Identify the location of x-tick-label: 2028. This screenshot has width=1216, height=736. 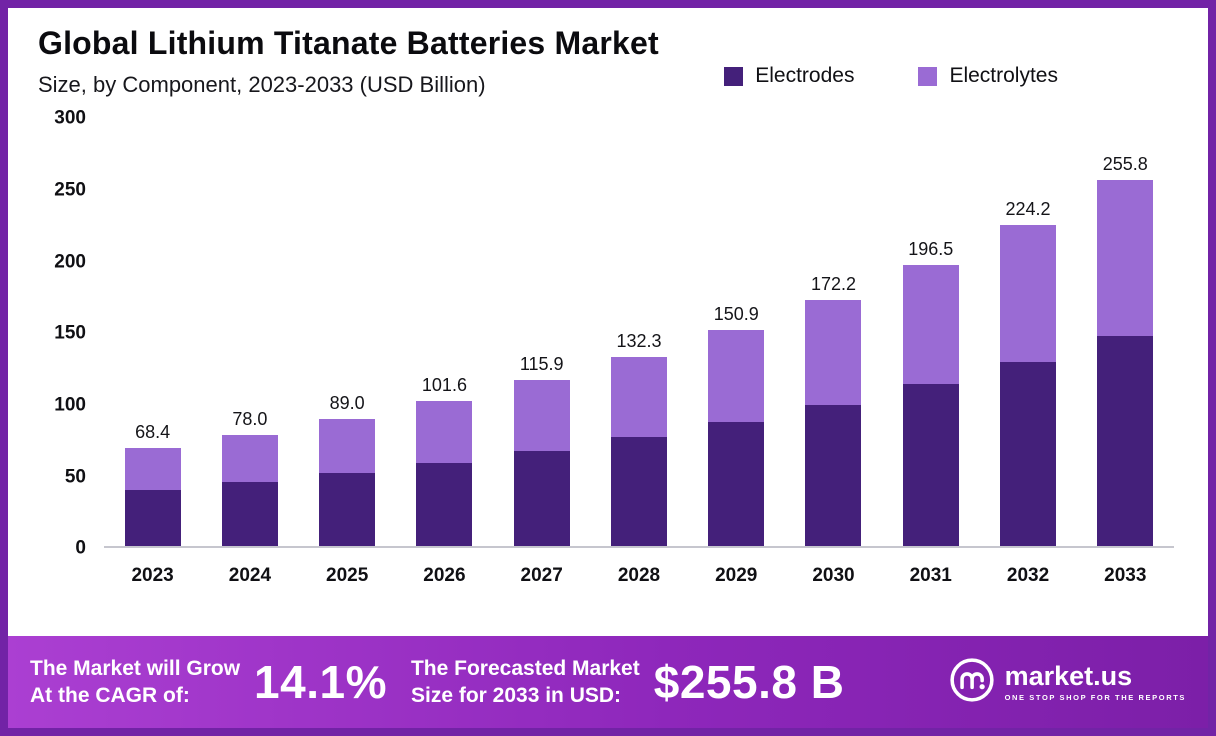
(639, 576).